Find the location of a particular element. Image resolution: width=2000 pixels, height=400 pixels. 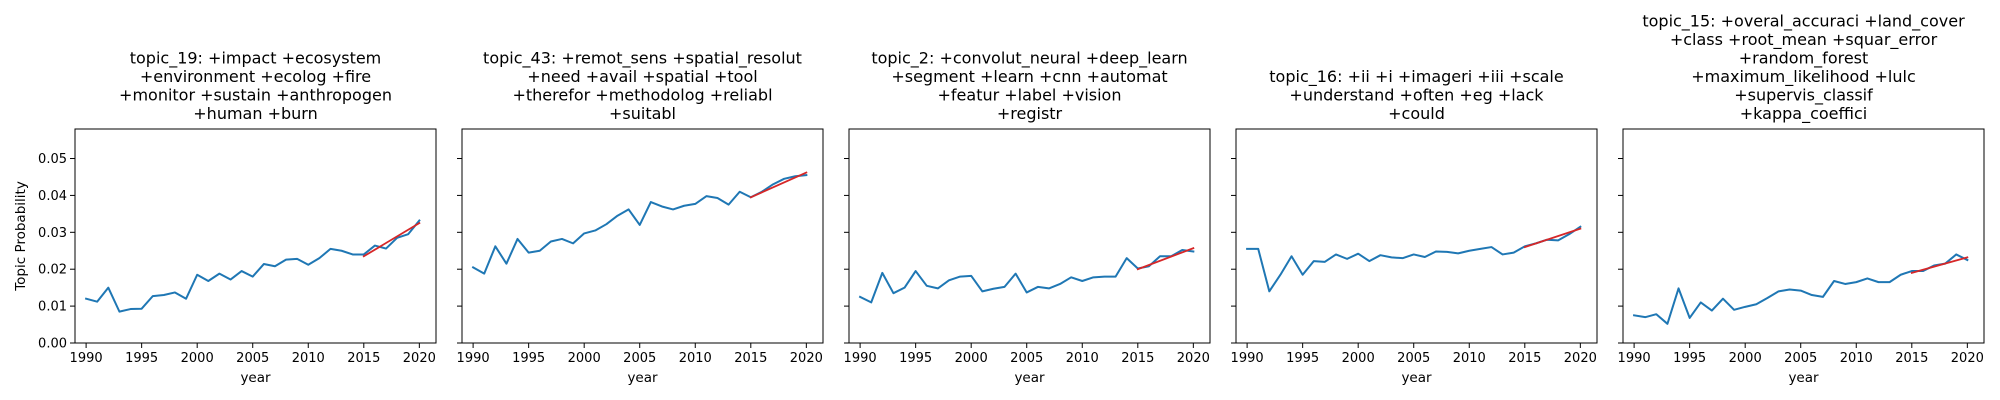

subplot-title-line: +featur +label +vision is located at coordinates (1030, 95).